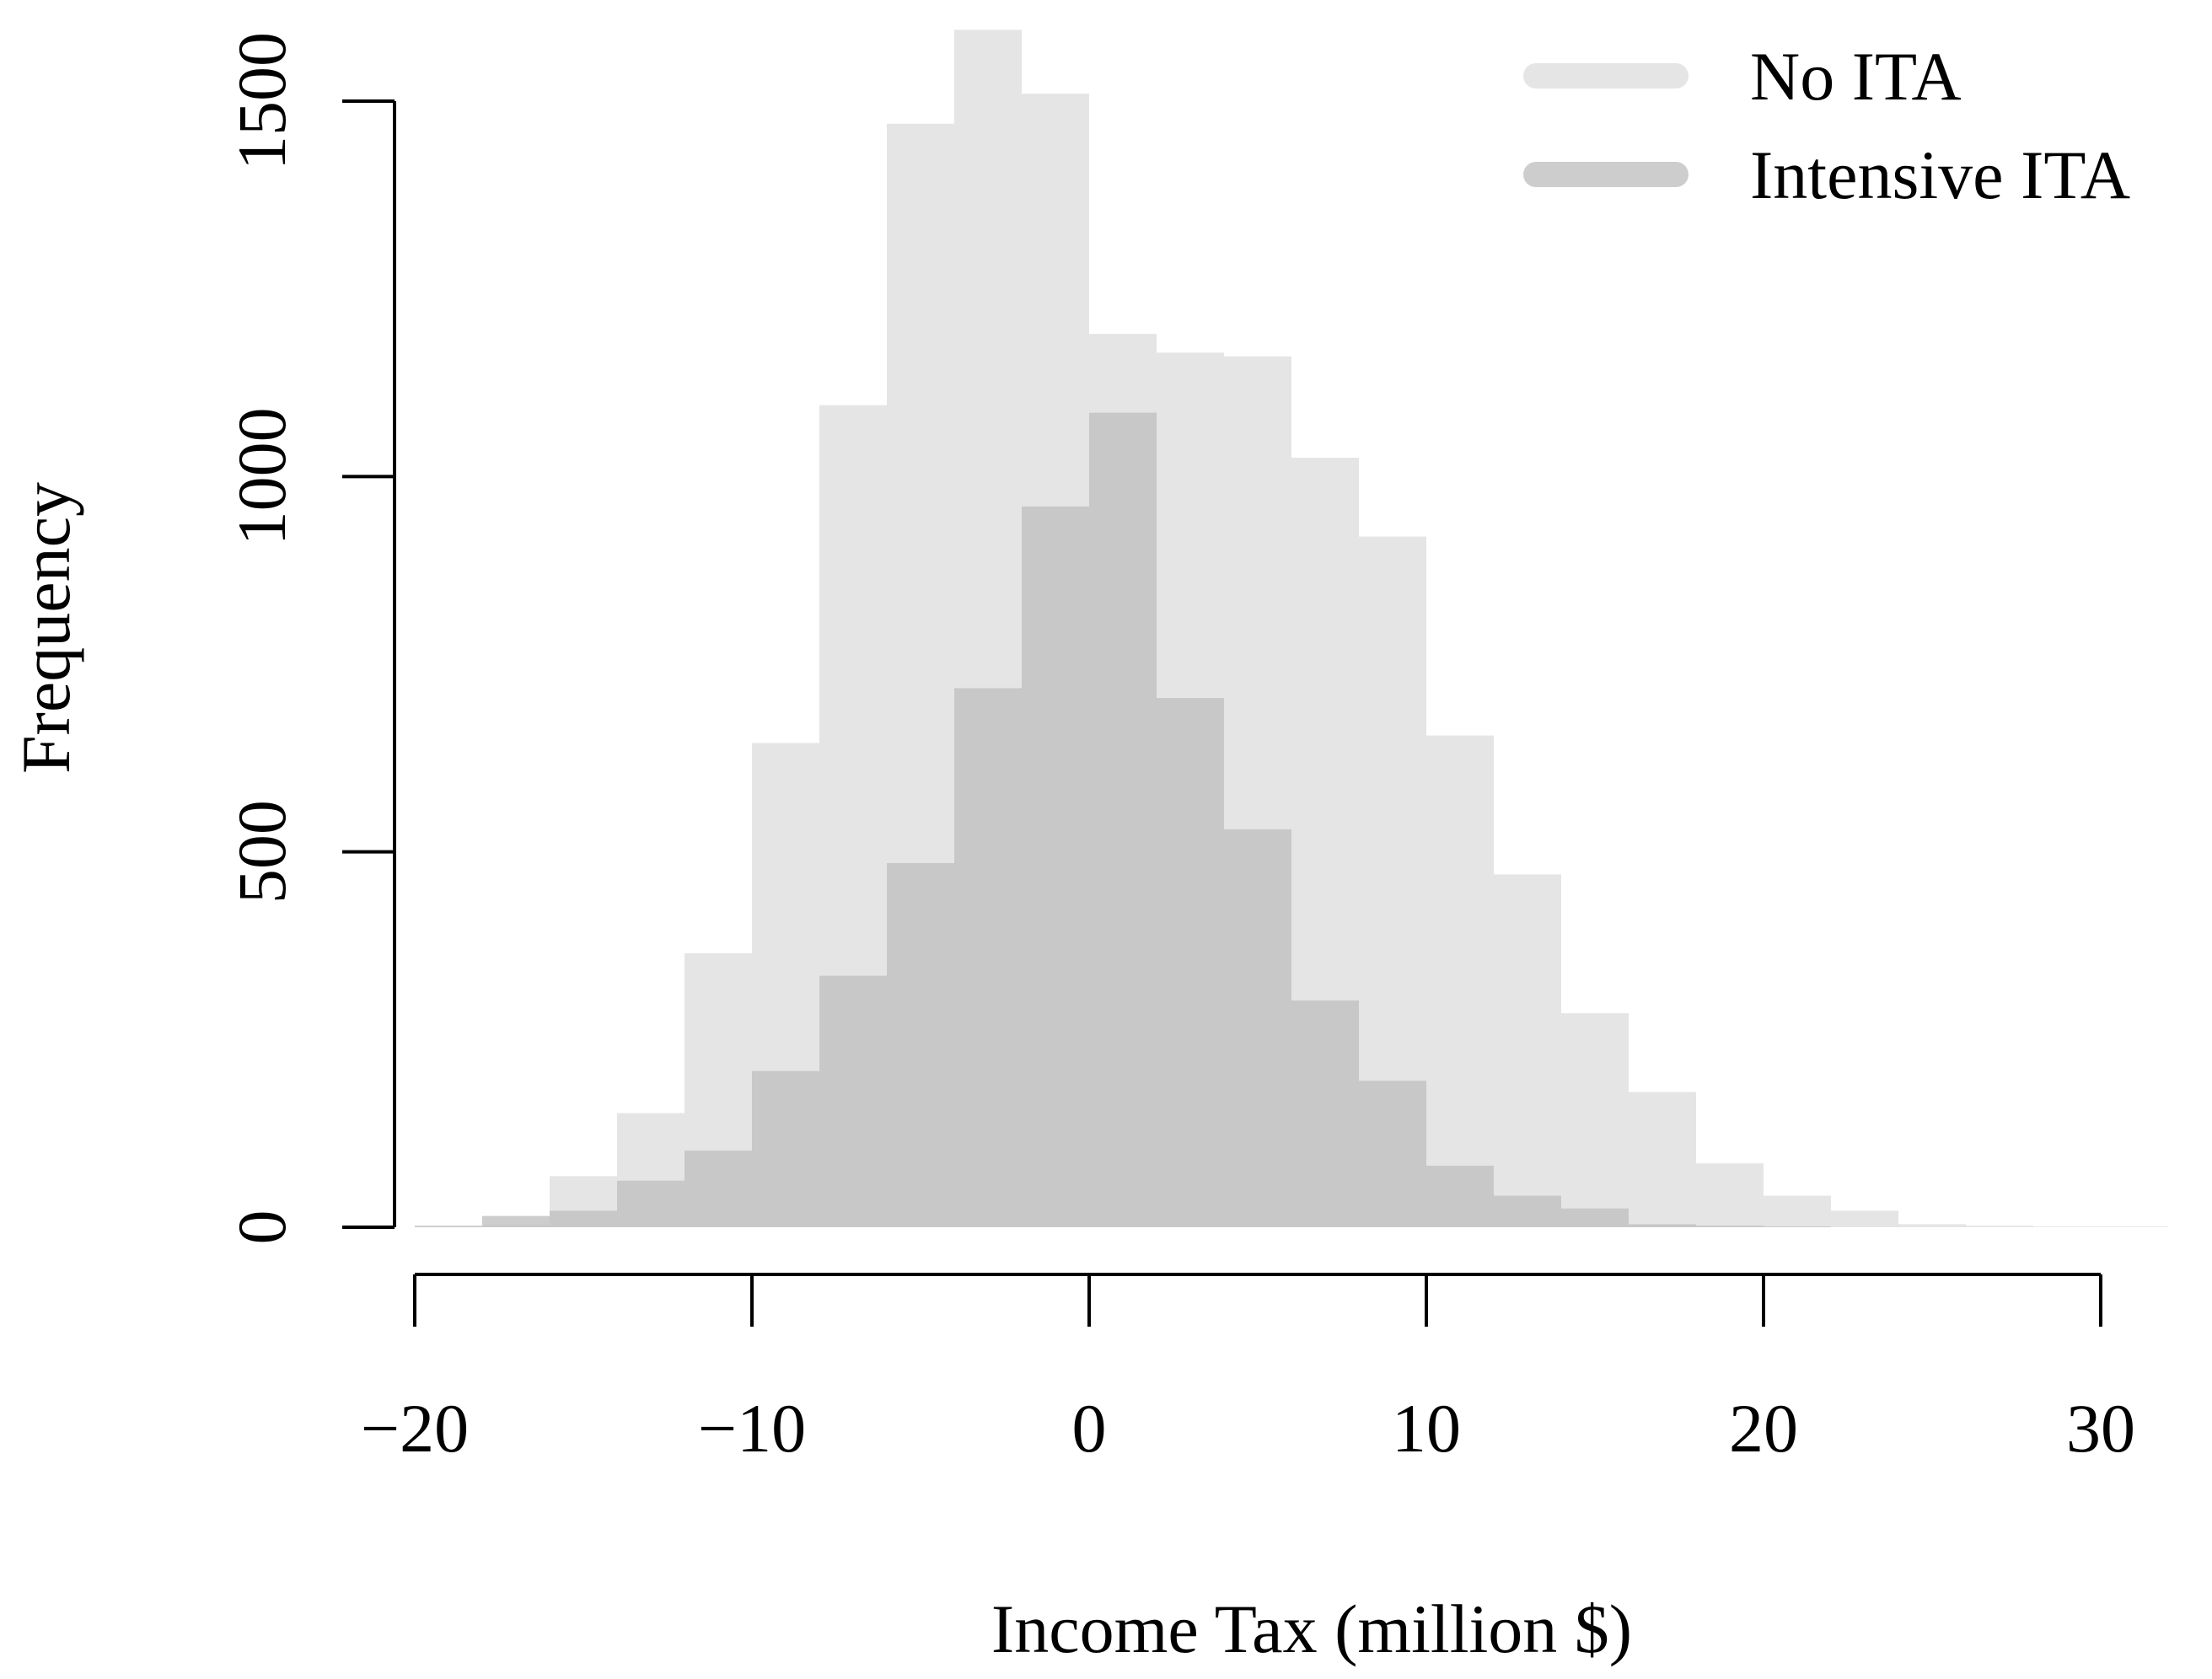 This screenshot has height=1679, width=2212. What do you see at coordinates (1090, 1428) in the screenshot?
I see `x-tick-label: 0` at bounding box center [1090, 1428].